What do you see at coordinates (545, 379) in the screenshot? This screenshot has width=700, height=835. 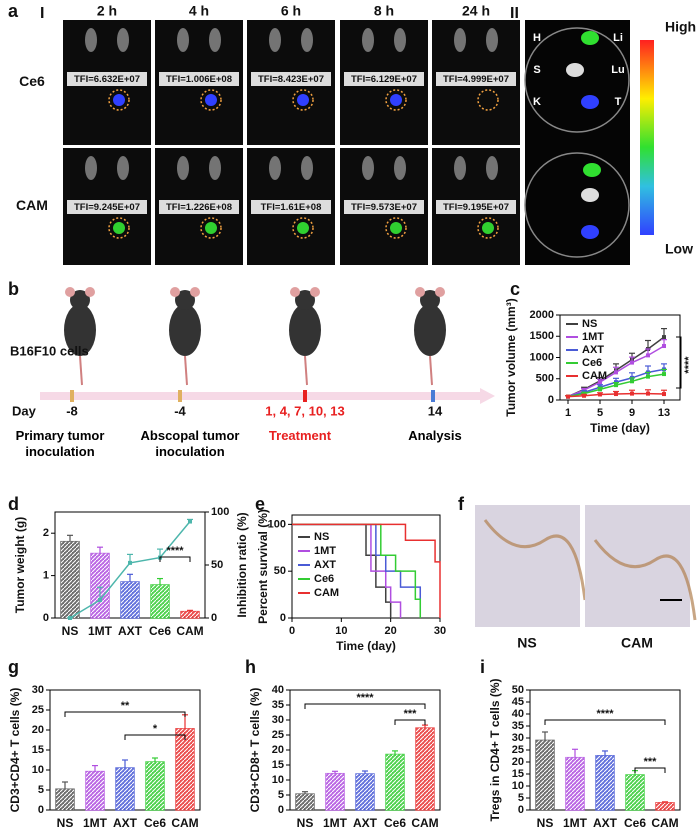 I see `y-tick-label: 500` at bounding box center [545, 379].